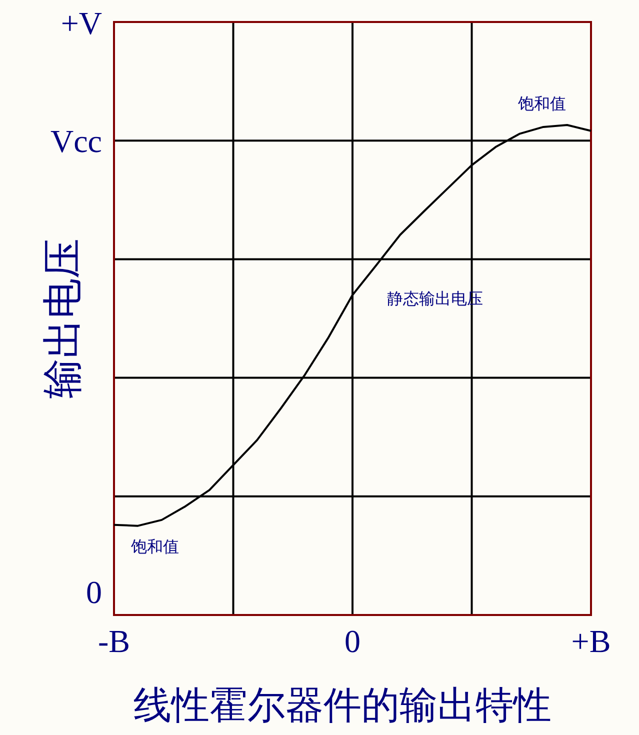 The height and width of the screenshot is (735, 639). Describe the element at coordinates (541, 103) in the screenshot. I see `text: 饱和值` at that location.